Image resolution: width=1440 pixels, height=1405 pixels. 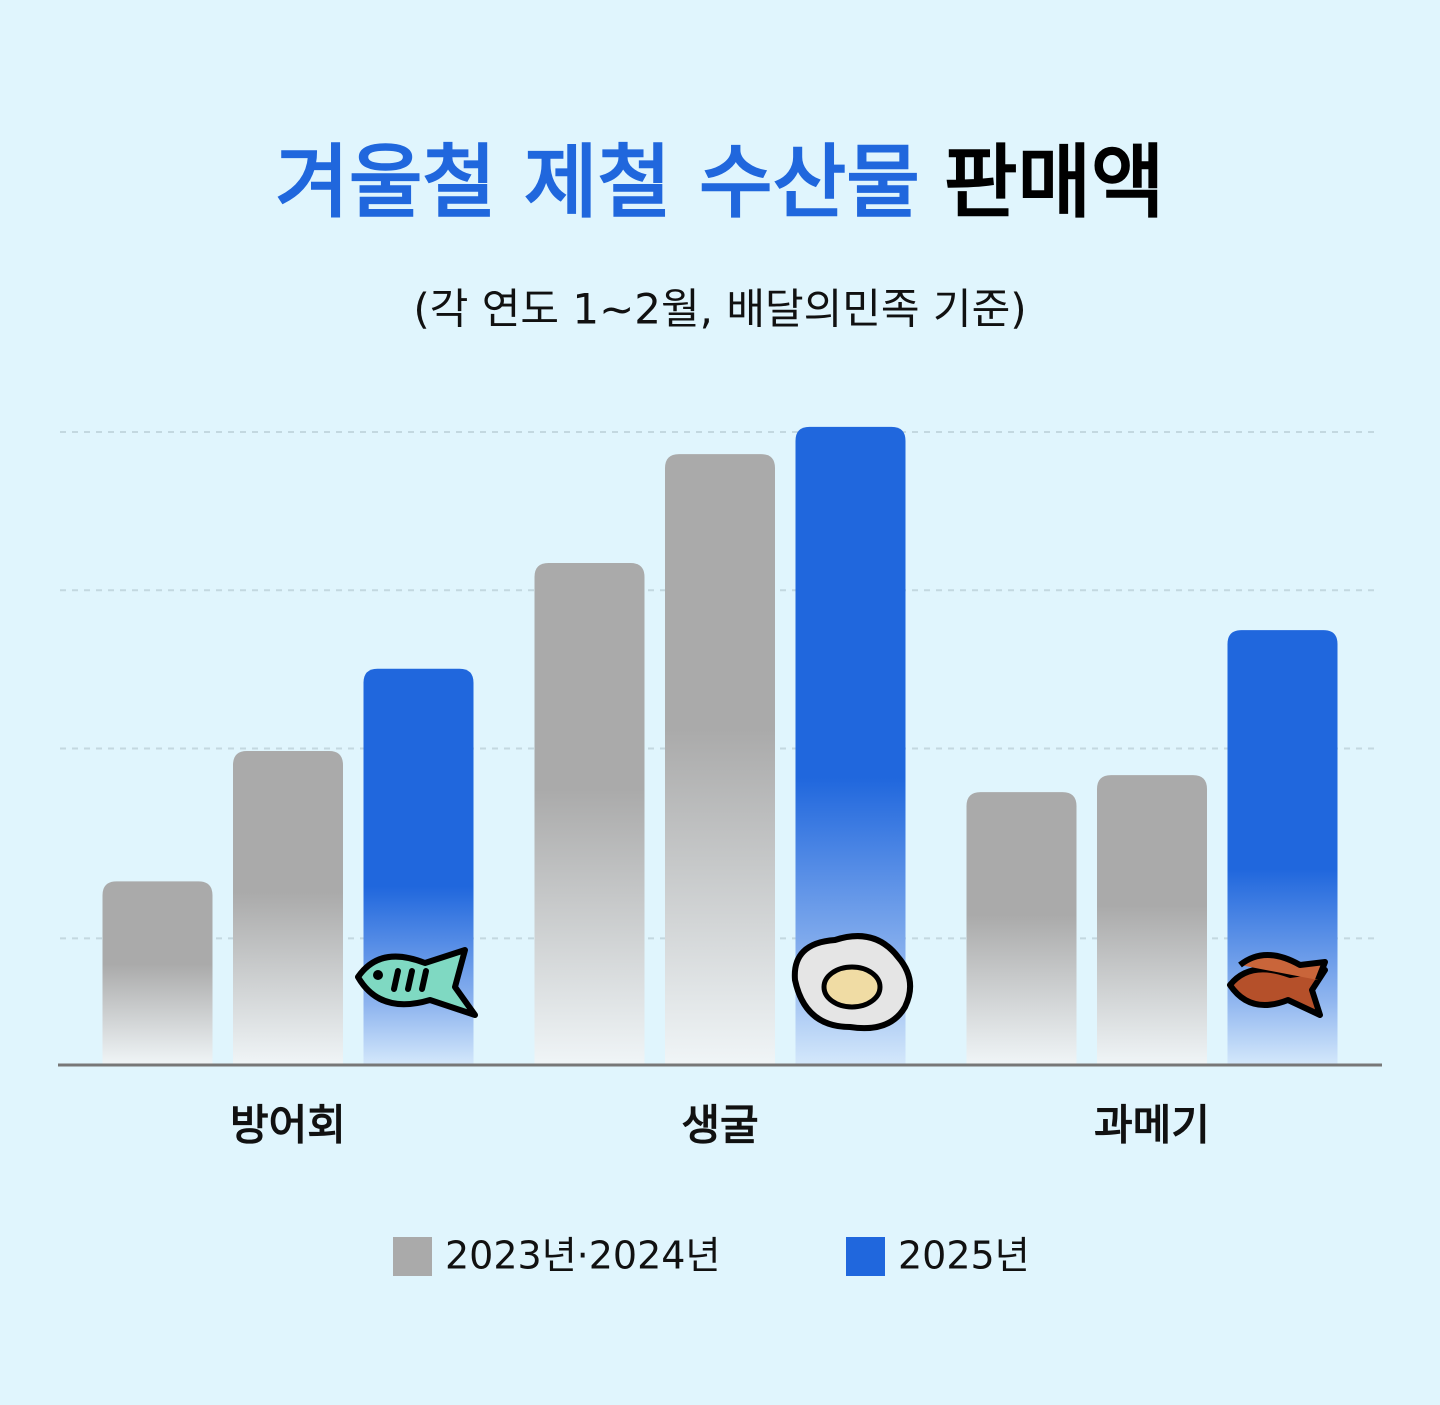 I want to click on x-tick-label: 과메기, so click(x=1152, y=1125).